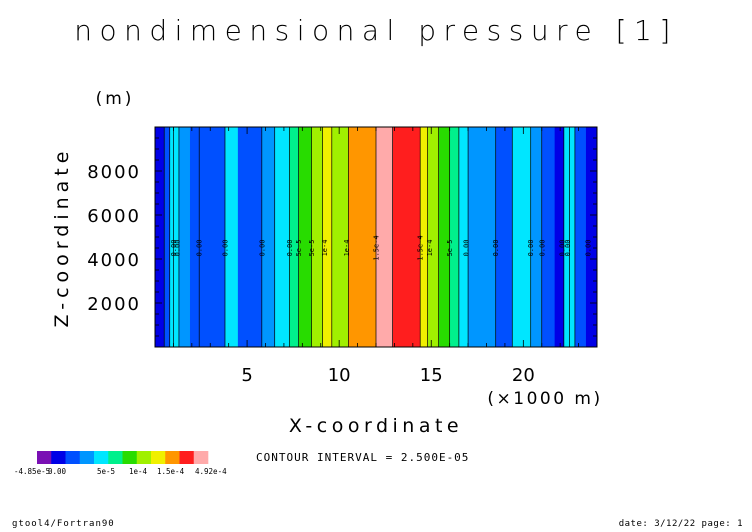 This screenshot has height=532, width=752. I want to click on contour-label-13: 5e-5, so click(450, 248).